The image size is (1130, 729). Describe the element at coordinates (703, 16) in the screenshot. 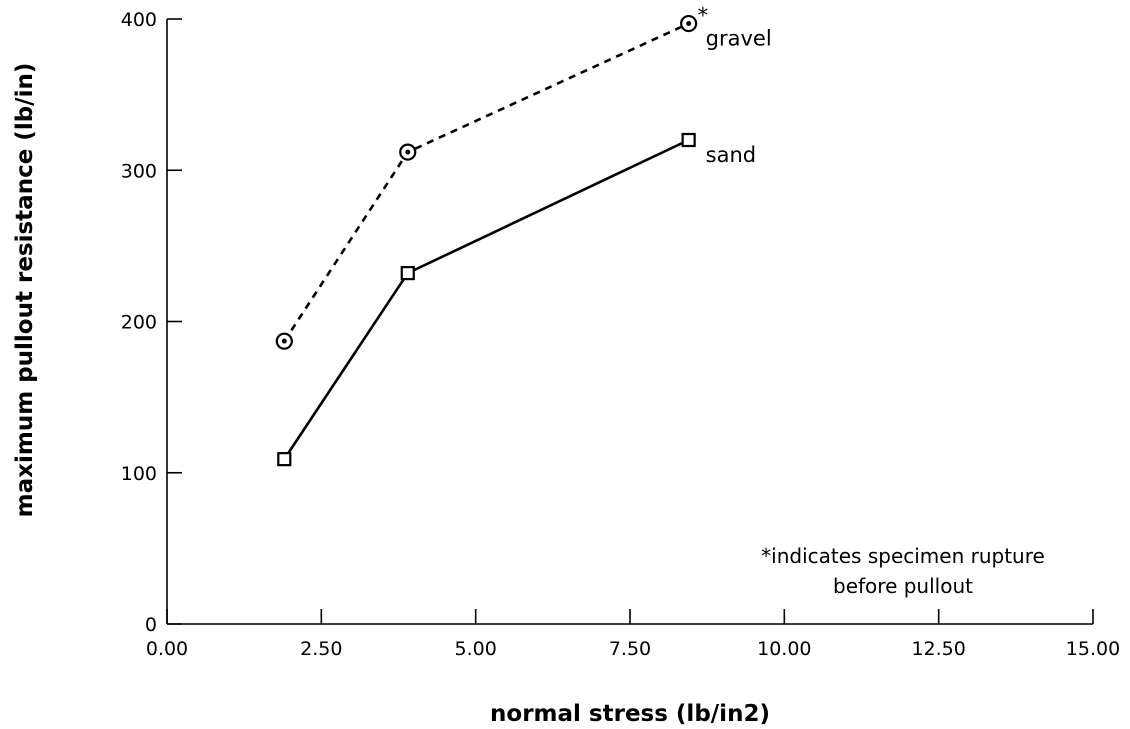

I see `rupture-asterisk: *` at that location.